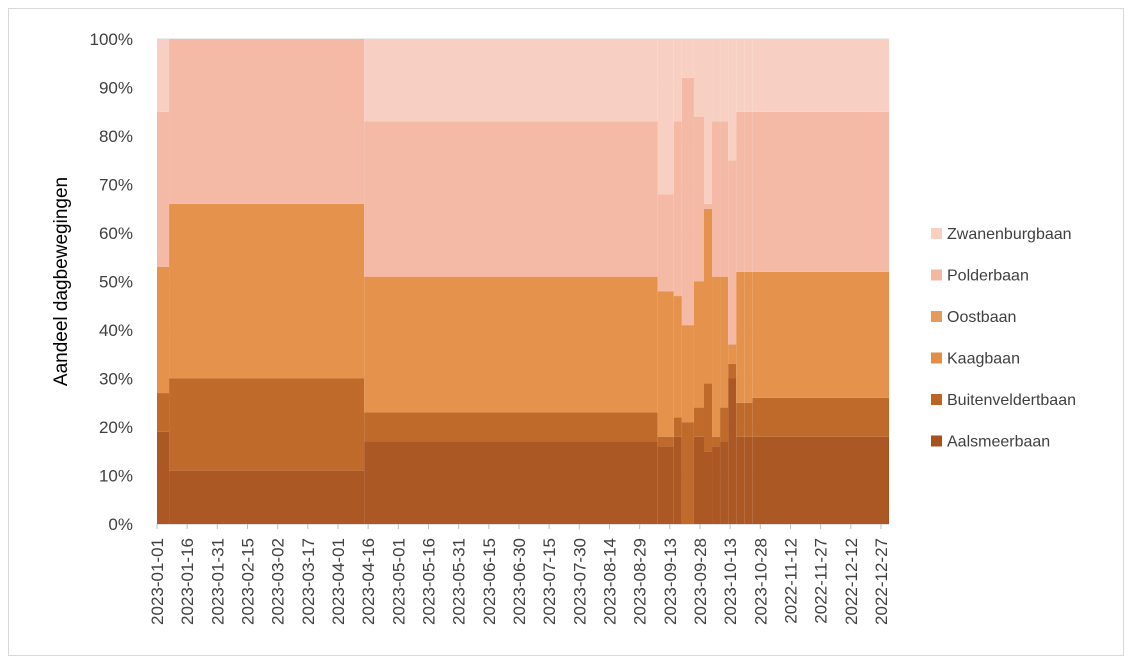 The image size is (1131, 664). Describe the element at coordinates (116, 233) in the screenshot. I see `y-tick-label: 60%` at that location.